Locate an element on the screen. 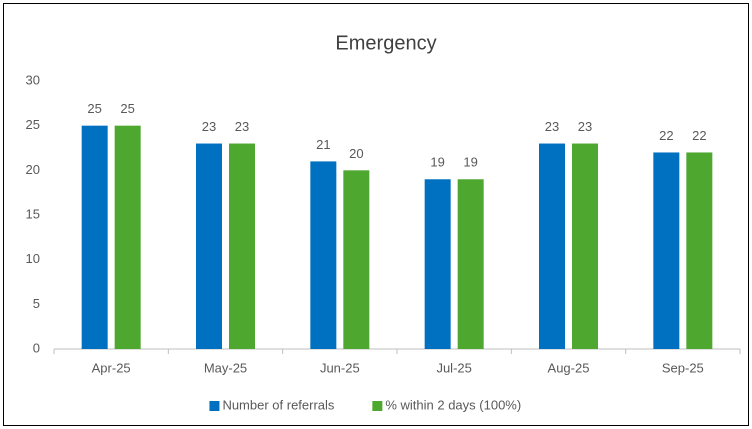  y-tick-label: 5 is located at coordinates (36, 303).